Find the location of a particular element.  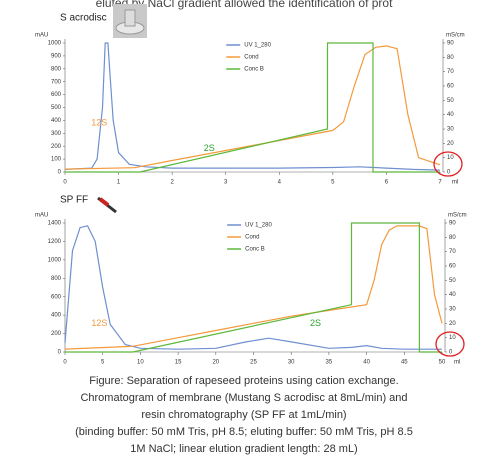

x-tick-label: 4 is located at coordinates (280, 183).